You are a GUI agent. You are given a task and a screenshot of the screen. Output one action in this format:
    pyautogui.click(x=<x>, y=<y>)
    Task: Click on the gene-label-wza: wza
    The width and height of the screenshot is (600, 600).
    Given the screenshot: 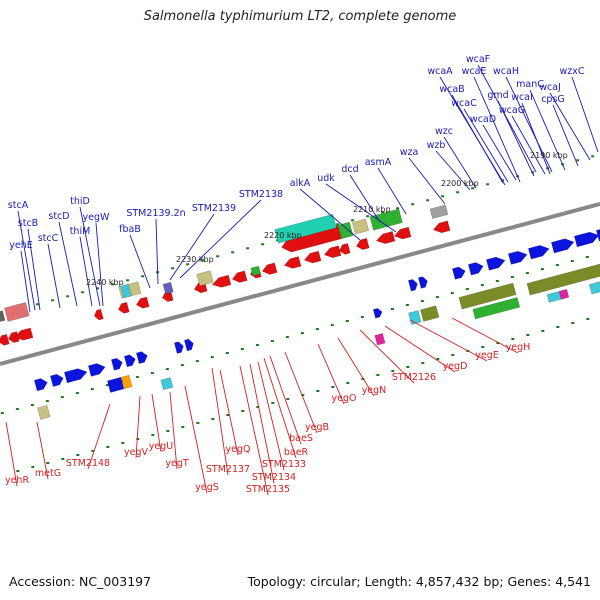 What is the action you would take?
    pyautogui.click(x=409, y=152)
    